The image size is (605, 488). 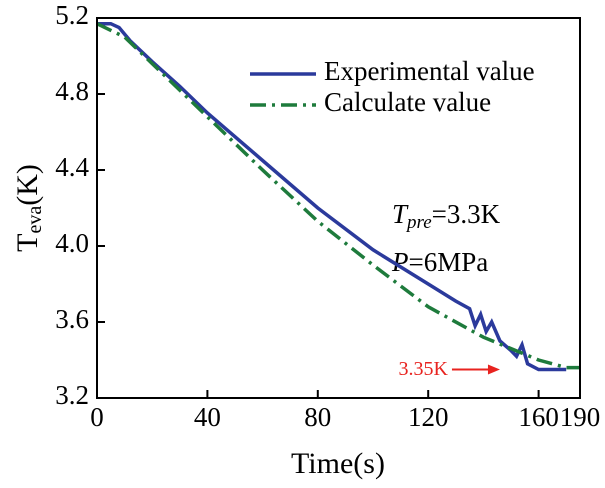 I want to click on x-tick-label: 190, so click(x=580, y=417).